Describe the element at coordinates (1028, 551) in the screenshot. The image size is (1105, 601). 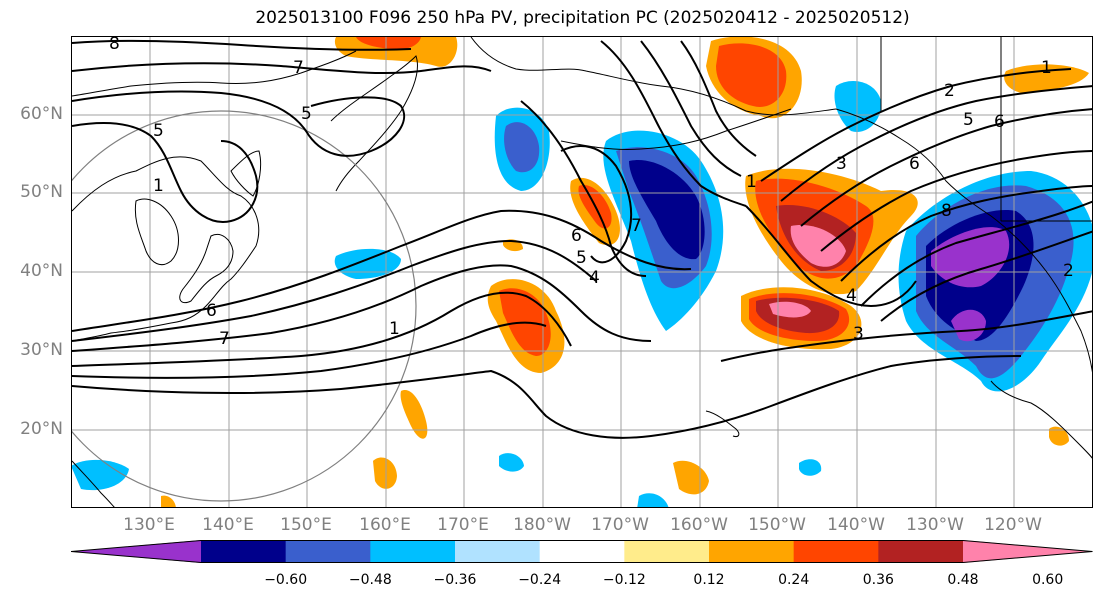
I see `colorbar-extend-high` at that location.